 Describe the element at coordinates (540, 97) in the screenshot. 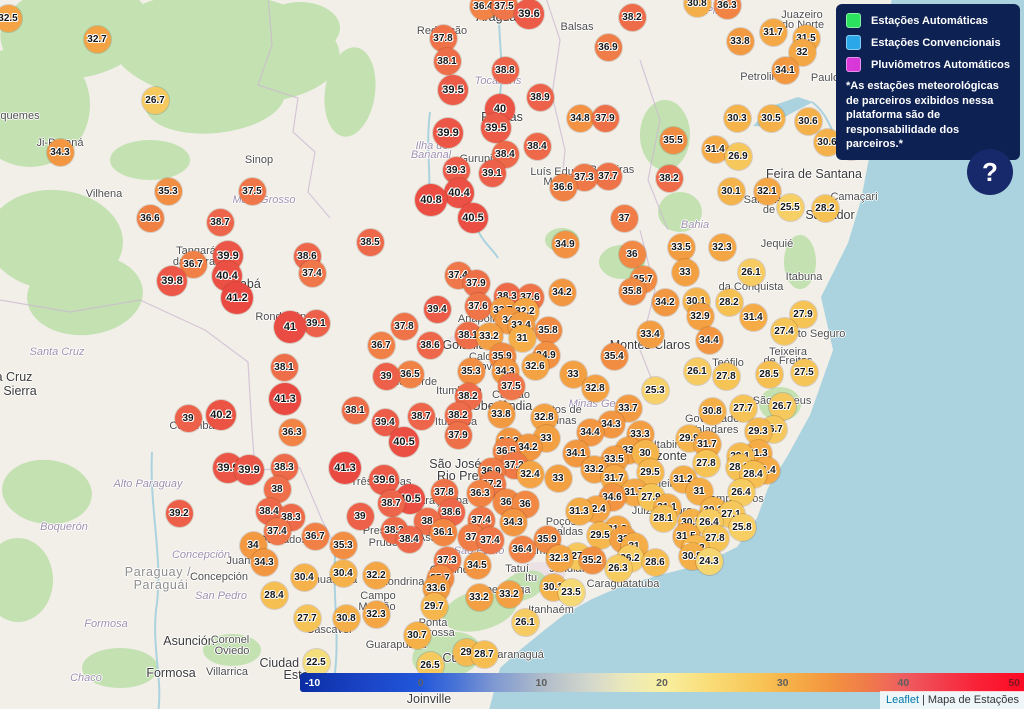

I see `station-marker: 38.9` at that location.